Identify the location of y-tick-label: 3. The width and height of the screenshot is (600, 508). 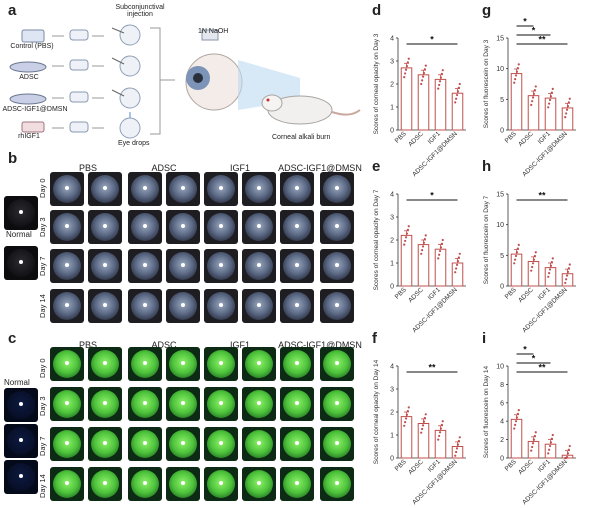
(392, 62).